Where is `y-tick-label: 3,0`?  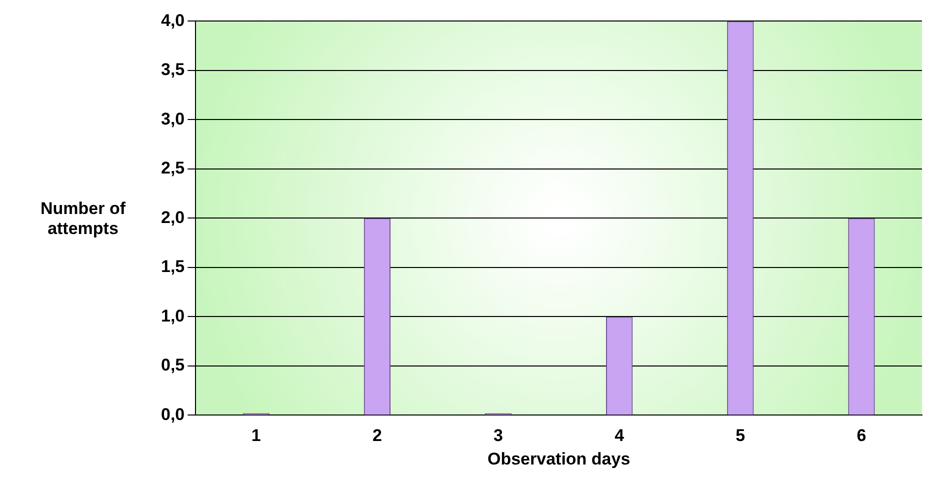
y-tick-label: 3,0 is located at coordinates (172, 118).